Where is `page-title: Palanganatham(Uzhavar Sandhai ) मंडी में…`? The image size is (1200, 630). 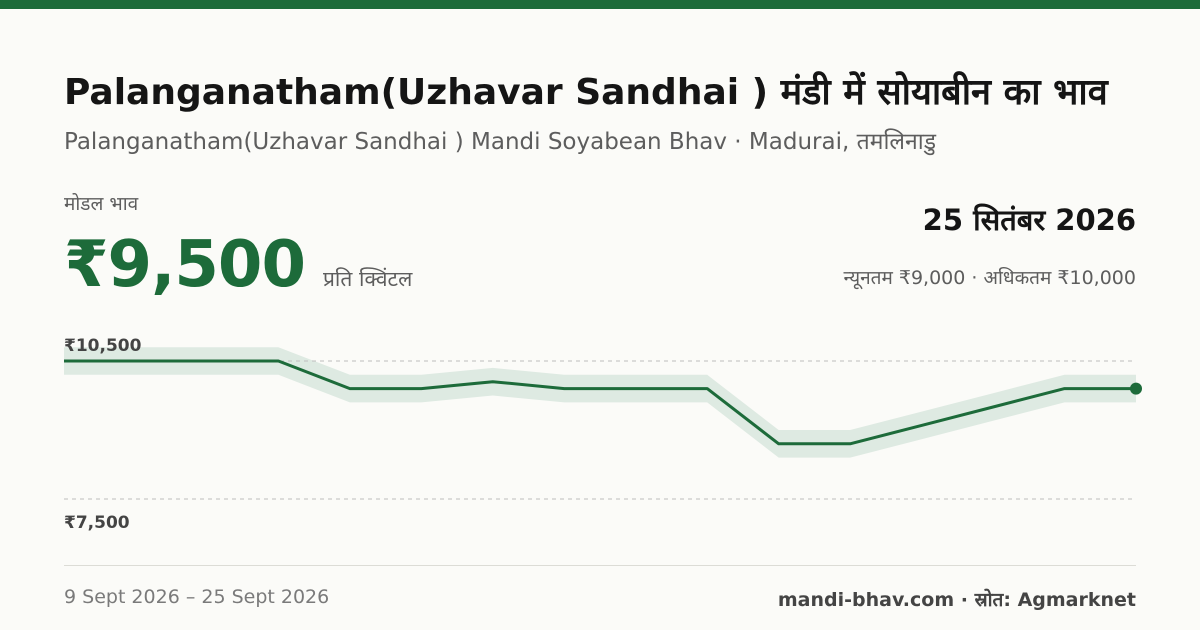
page-title: Palanganatham(Uzhavar Sandhai ) मंडी में… is located at coordinates (586, 92).